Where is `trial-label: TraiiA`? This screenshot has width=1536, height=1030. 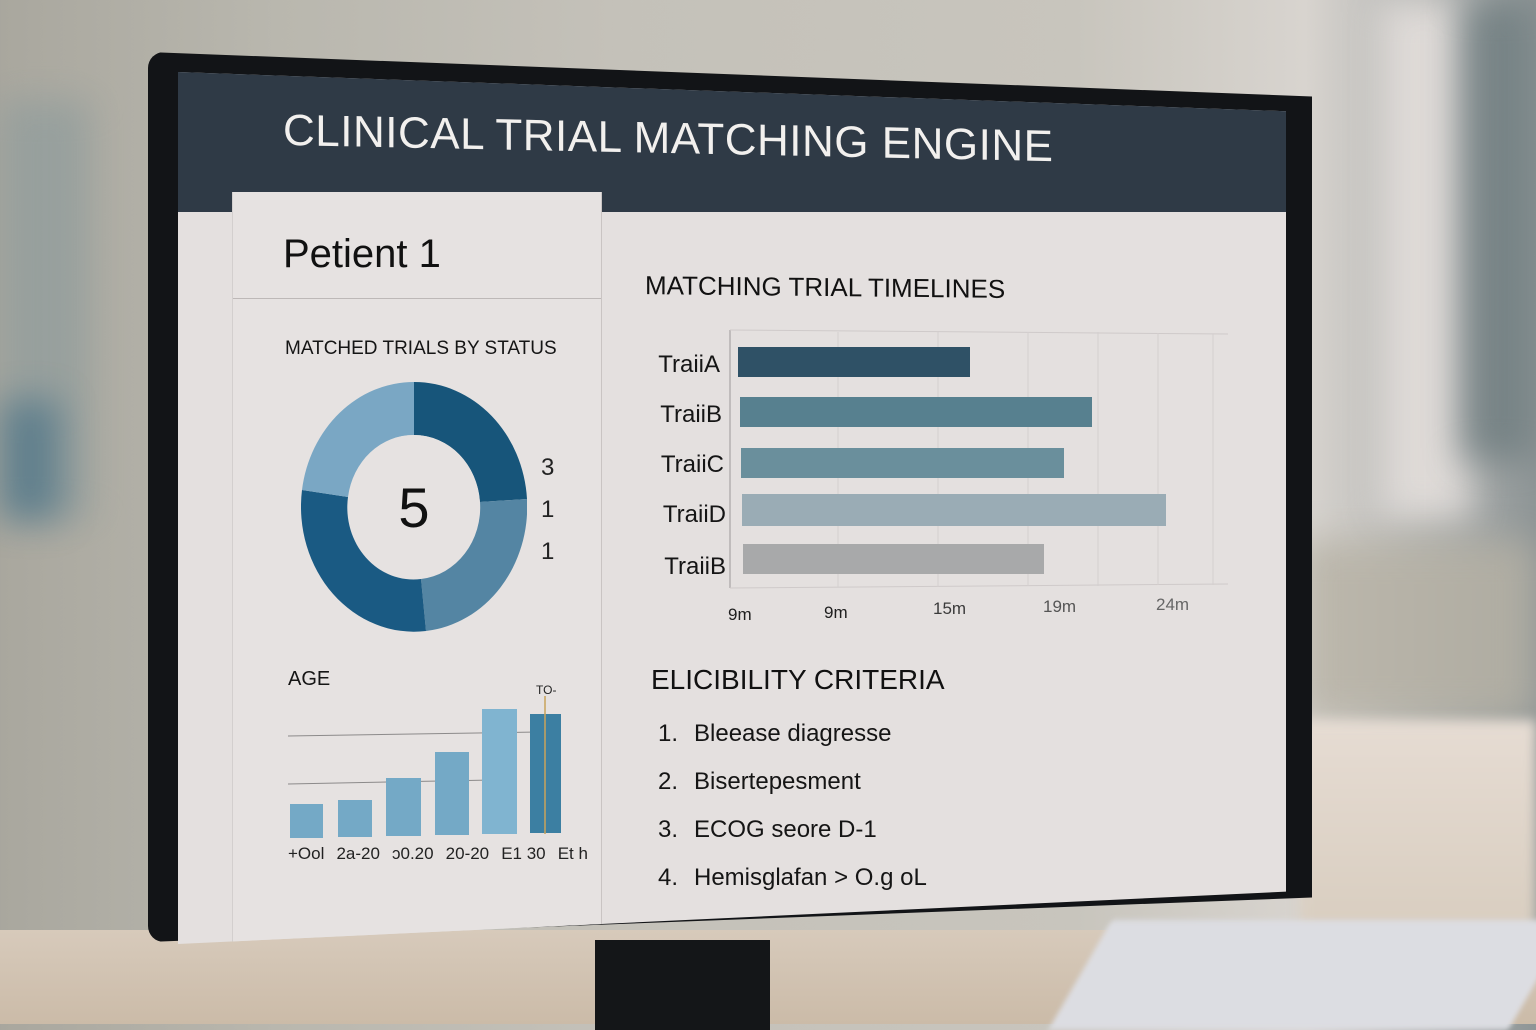
trial-label: TraiiA is located at coordinates (689, 364).